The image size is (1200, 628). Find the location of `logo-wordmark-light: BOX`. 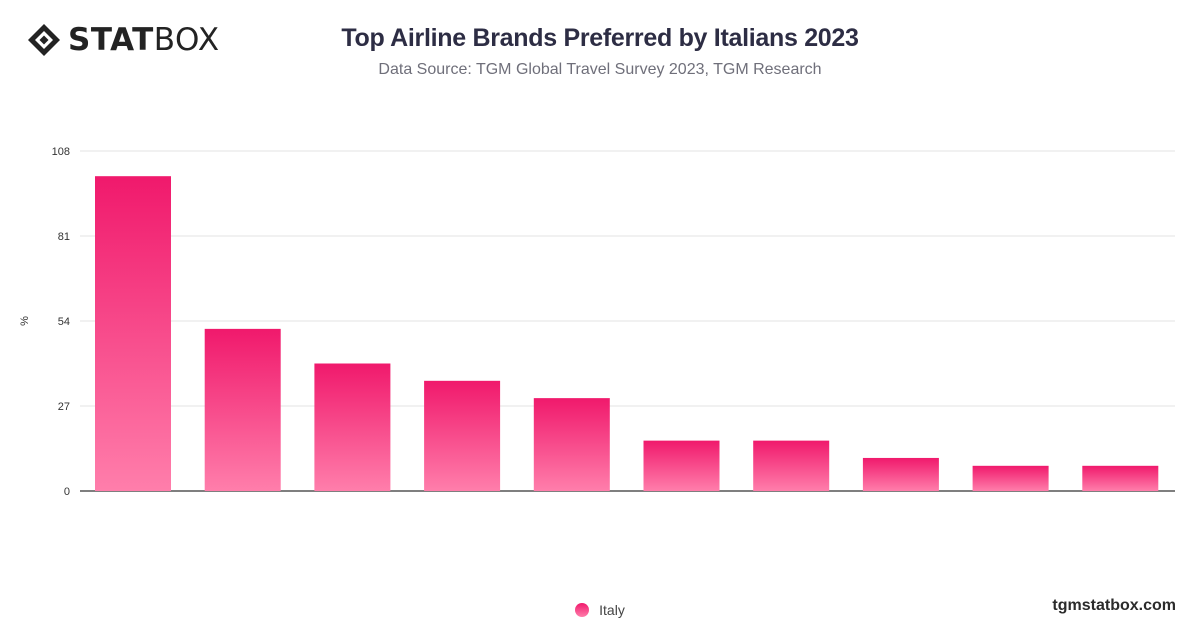

logo-wordmark-light: BOX is located at coordinates (186, 40).